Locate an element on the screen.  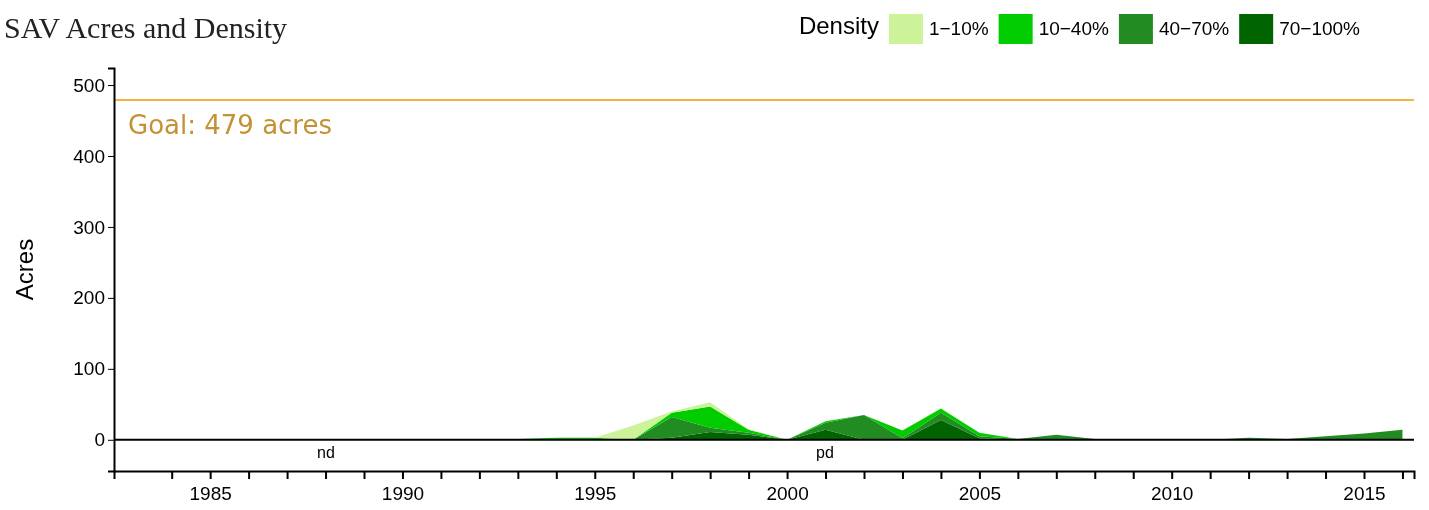
x-tick-label: 1990 is located at coordinates (403, 494).